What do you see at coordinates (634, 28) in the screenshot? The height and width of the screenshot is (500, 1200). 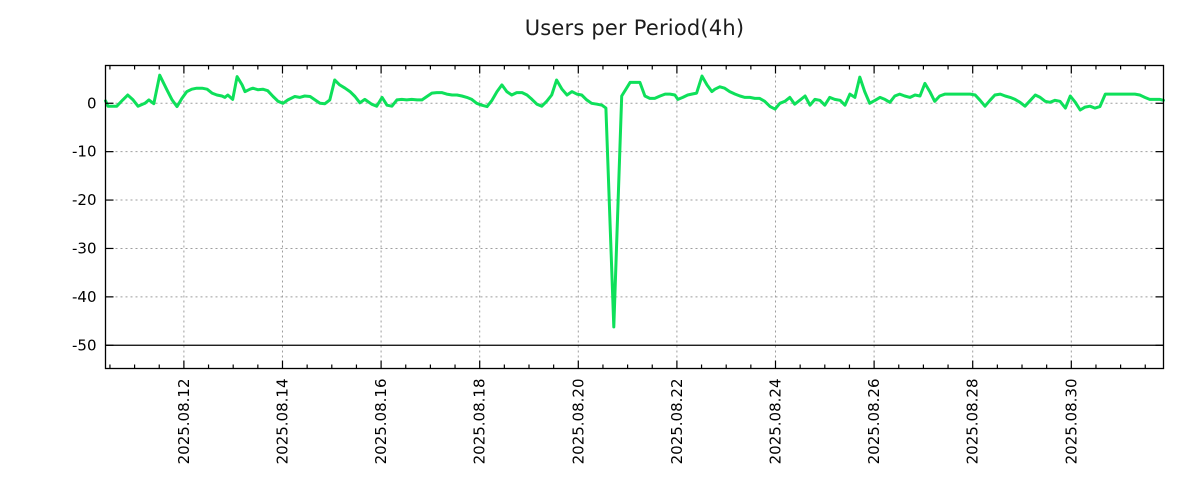 I see `chart-title: Users per Period(4h)` at bounding box center [634, 28].